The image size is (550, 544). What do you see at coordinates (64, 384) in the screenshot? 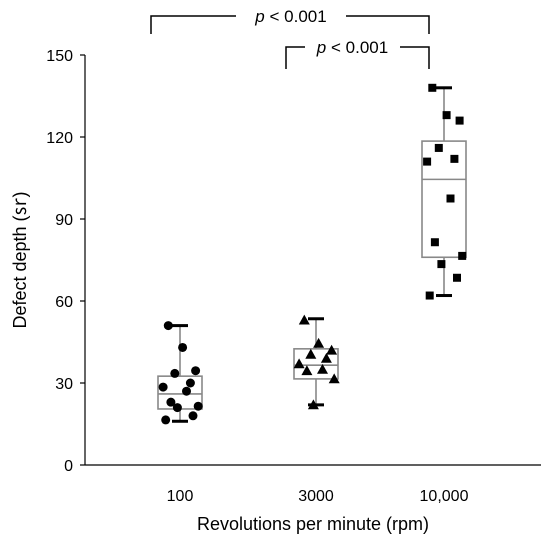
I see `y-tick-label: 30` at bounding box center [64, 384].